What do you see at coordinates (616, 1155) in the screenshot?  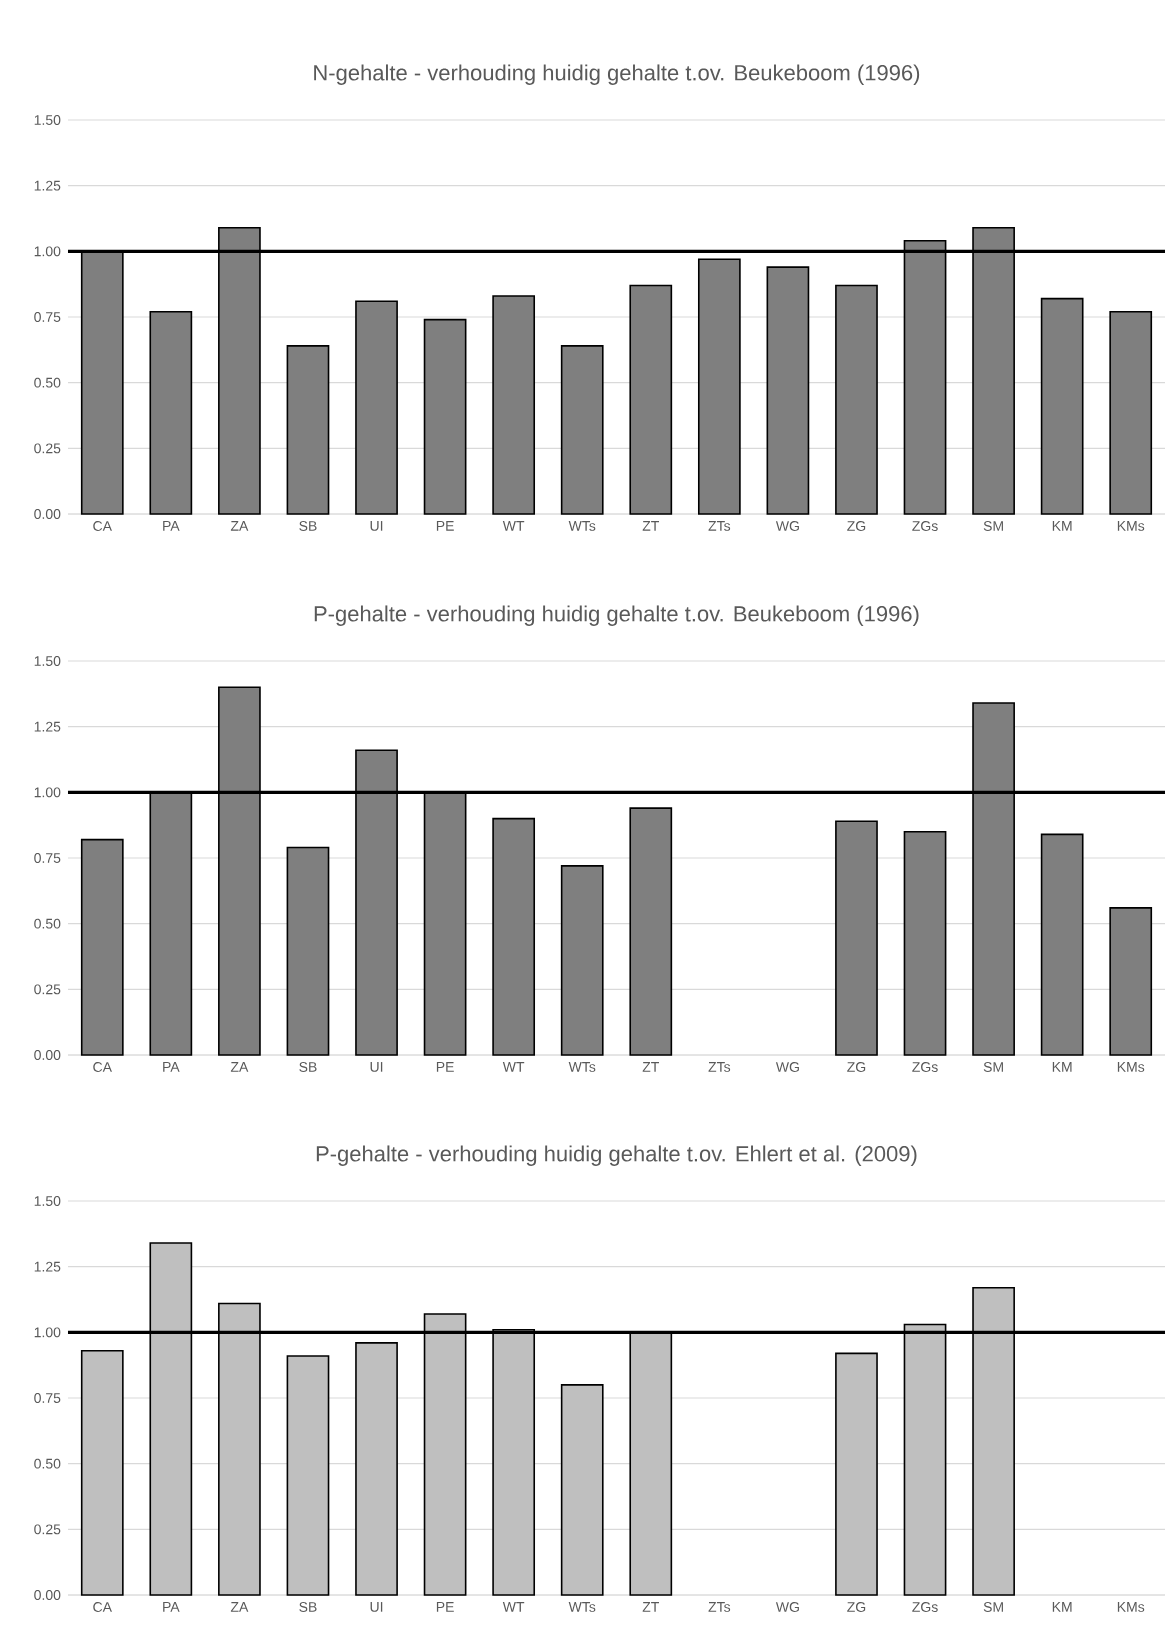 I see `chart-title: P-gehalte - verhouding huidig gehalte t.ov. Ehlert et al. (2009)` at bounding box center [616, 1155].